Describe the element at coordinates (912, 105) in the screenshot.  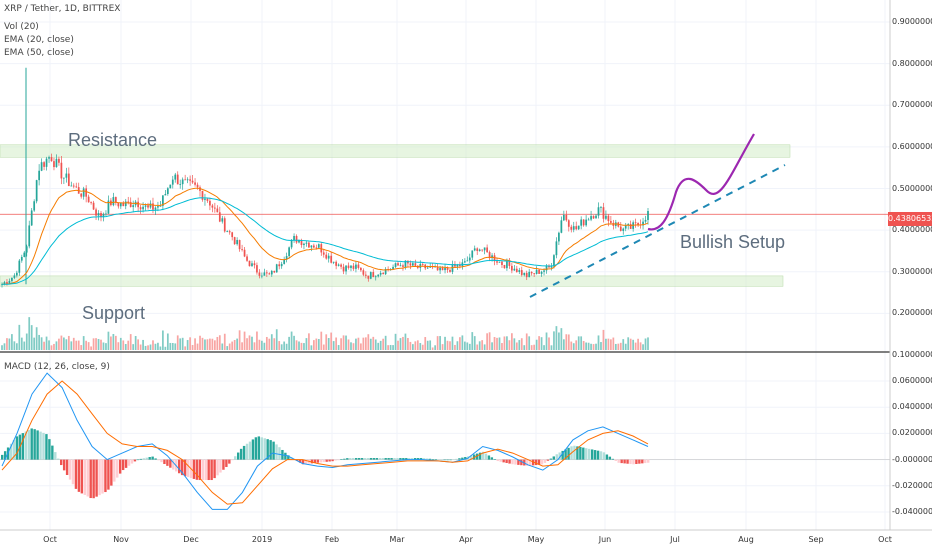
I see `price-tick-label: 0.70000000` at that location.